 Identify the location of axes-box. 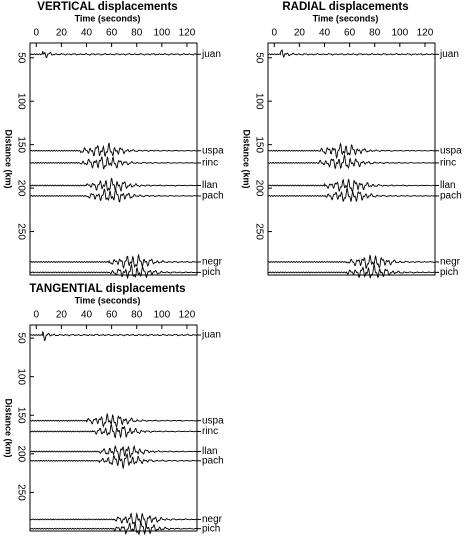
(113, 428).